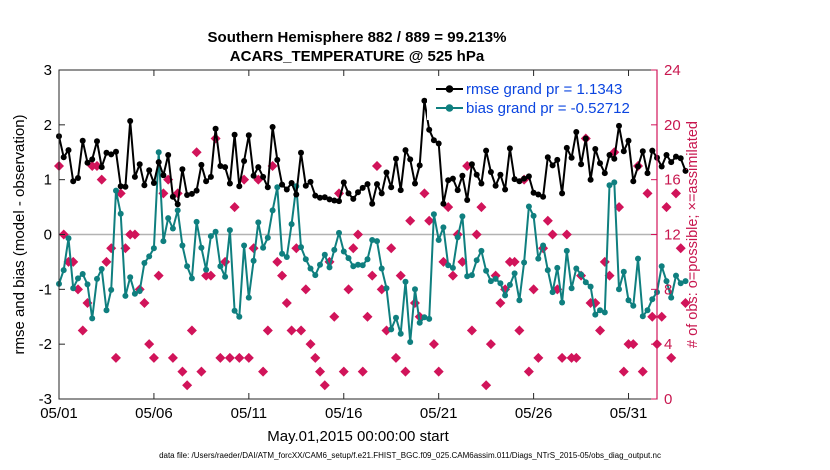  What do you see at coordinates (249, 413) in the screenshot?
I see `x-tick-label: 05/11` at bounding box center [249, 413].